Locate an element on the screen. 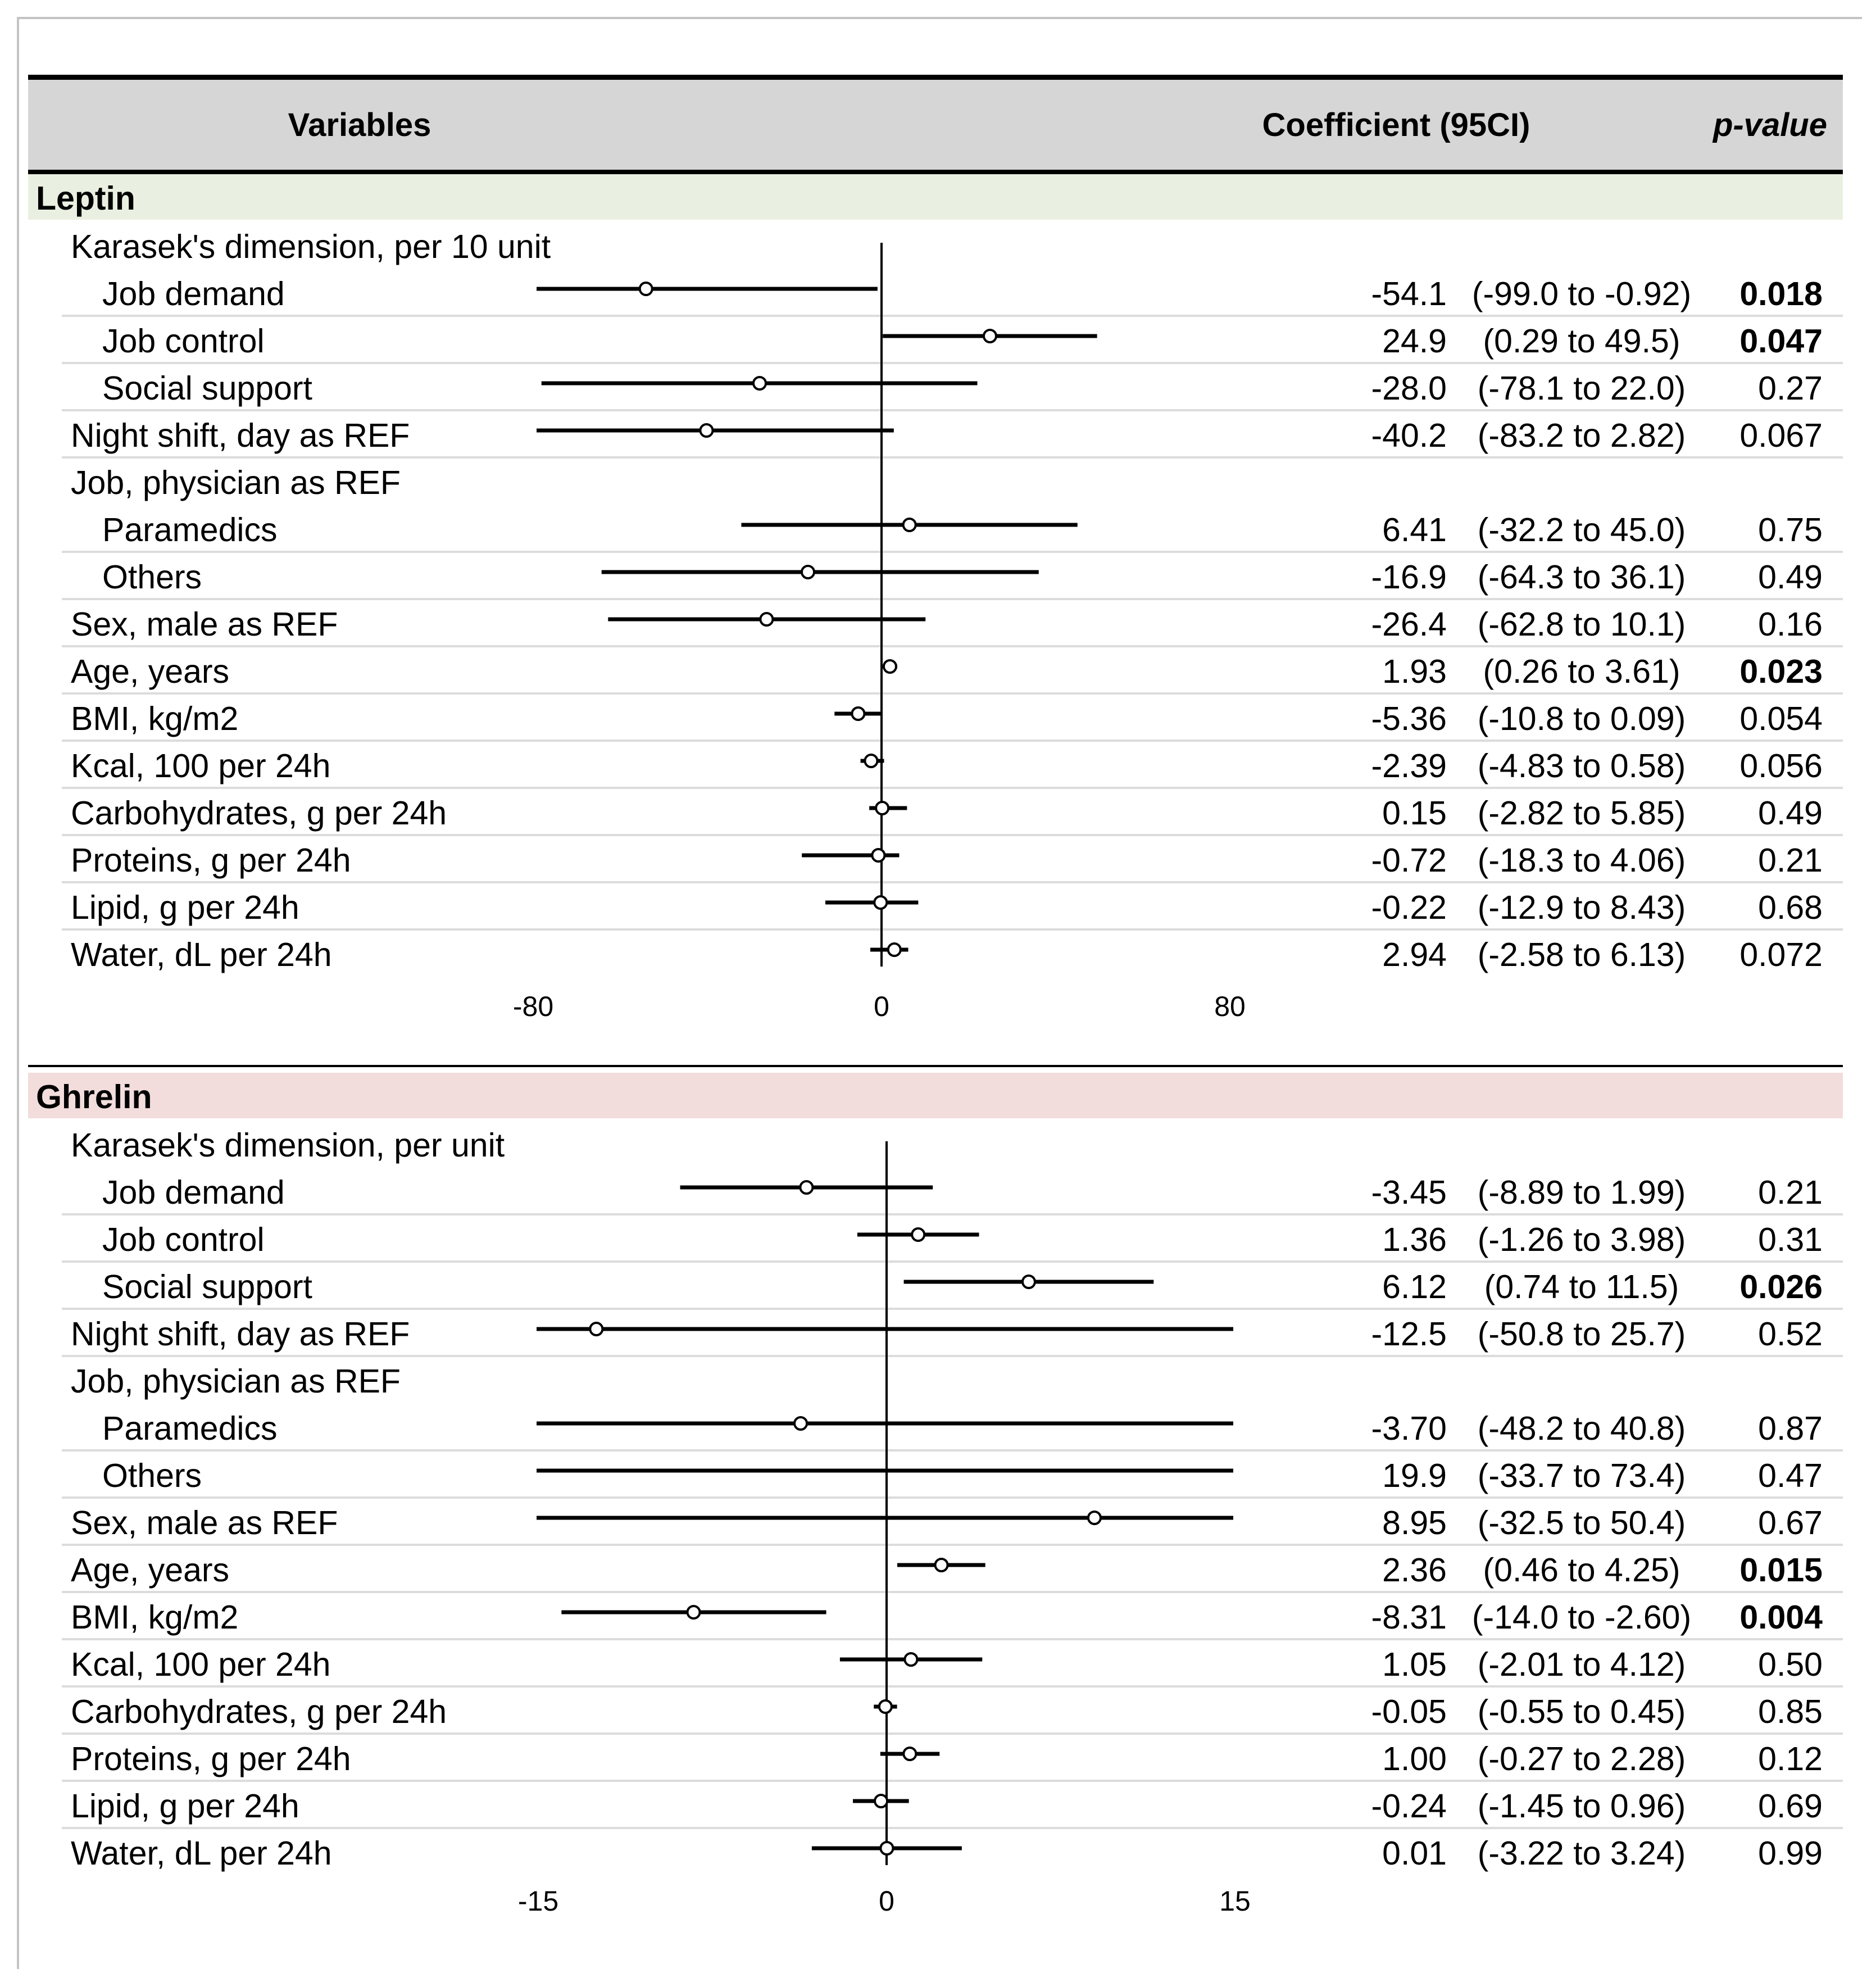 This screenshot has height=1973, width=1876. coefficient-value: -0.05 is located at coordinates (1409, 1712).